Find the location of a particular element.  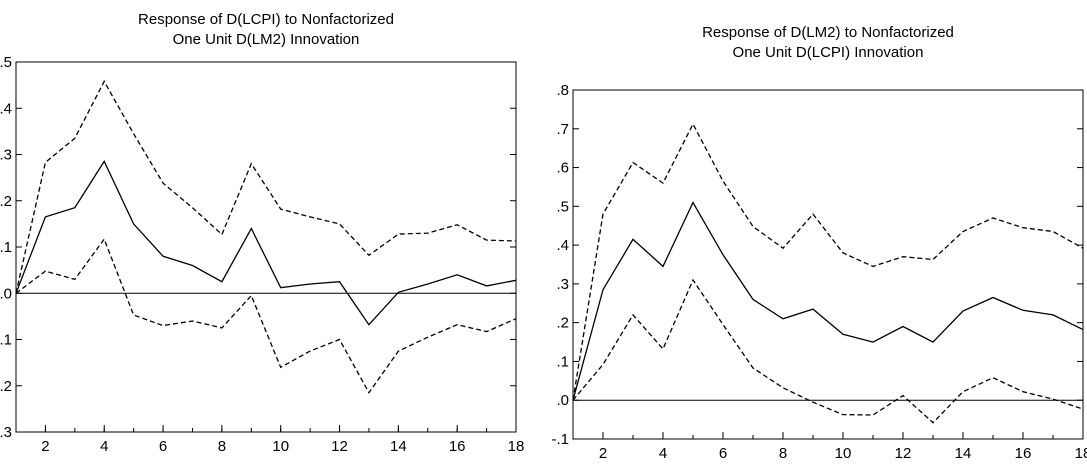

right-y-tick-label: .1 is located at coordinates (562, 361).